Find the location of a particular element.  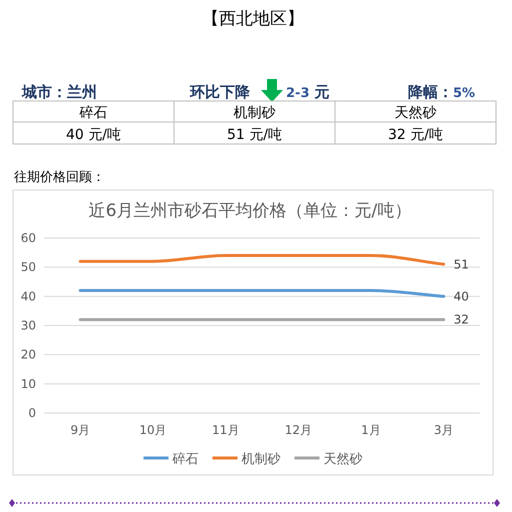

legend-label: 碎石 is located at coordinates (185, 459).